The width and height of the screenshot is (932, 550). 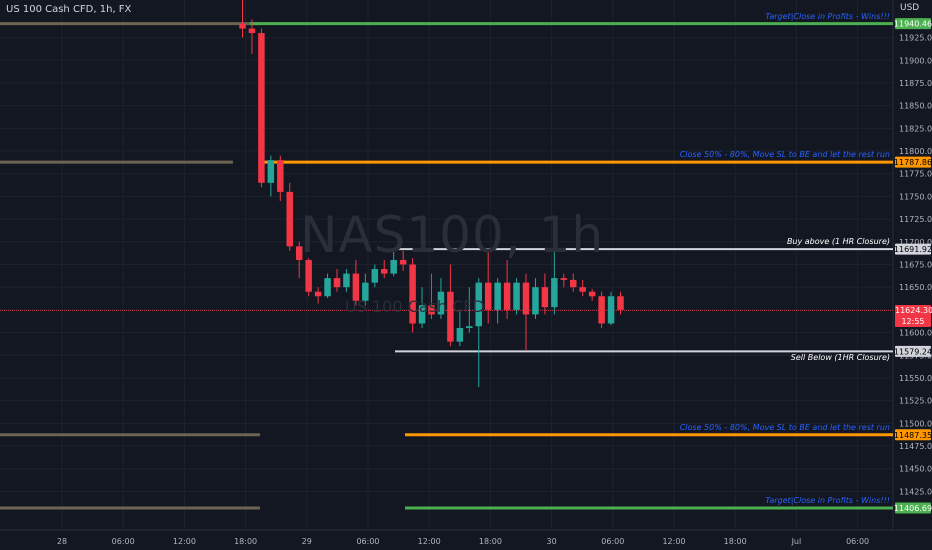 I want to click on y-tick-label: 11650.00, so click(x=915, y=287).